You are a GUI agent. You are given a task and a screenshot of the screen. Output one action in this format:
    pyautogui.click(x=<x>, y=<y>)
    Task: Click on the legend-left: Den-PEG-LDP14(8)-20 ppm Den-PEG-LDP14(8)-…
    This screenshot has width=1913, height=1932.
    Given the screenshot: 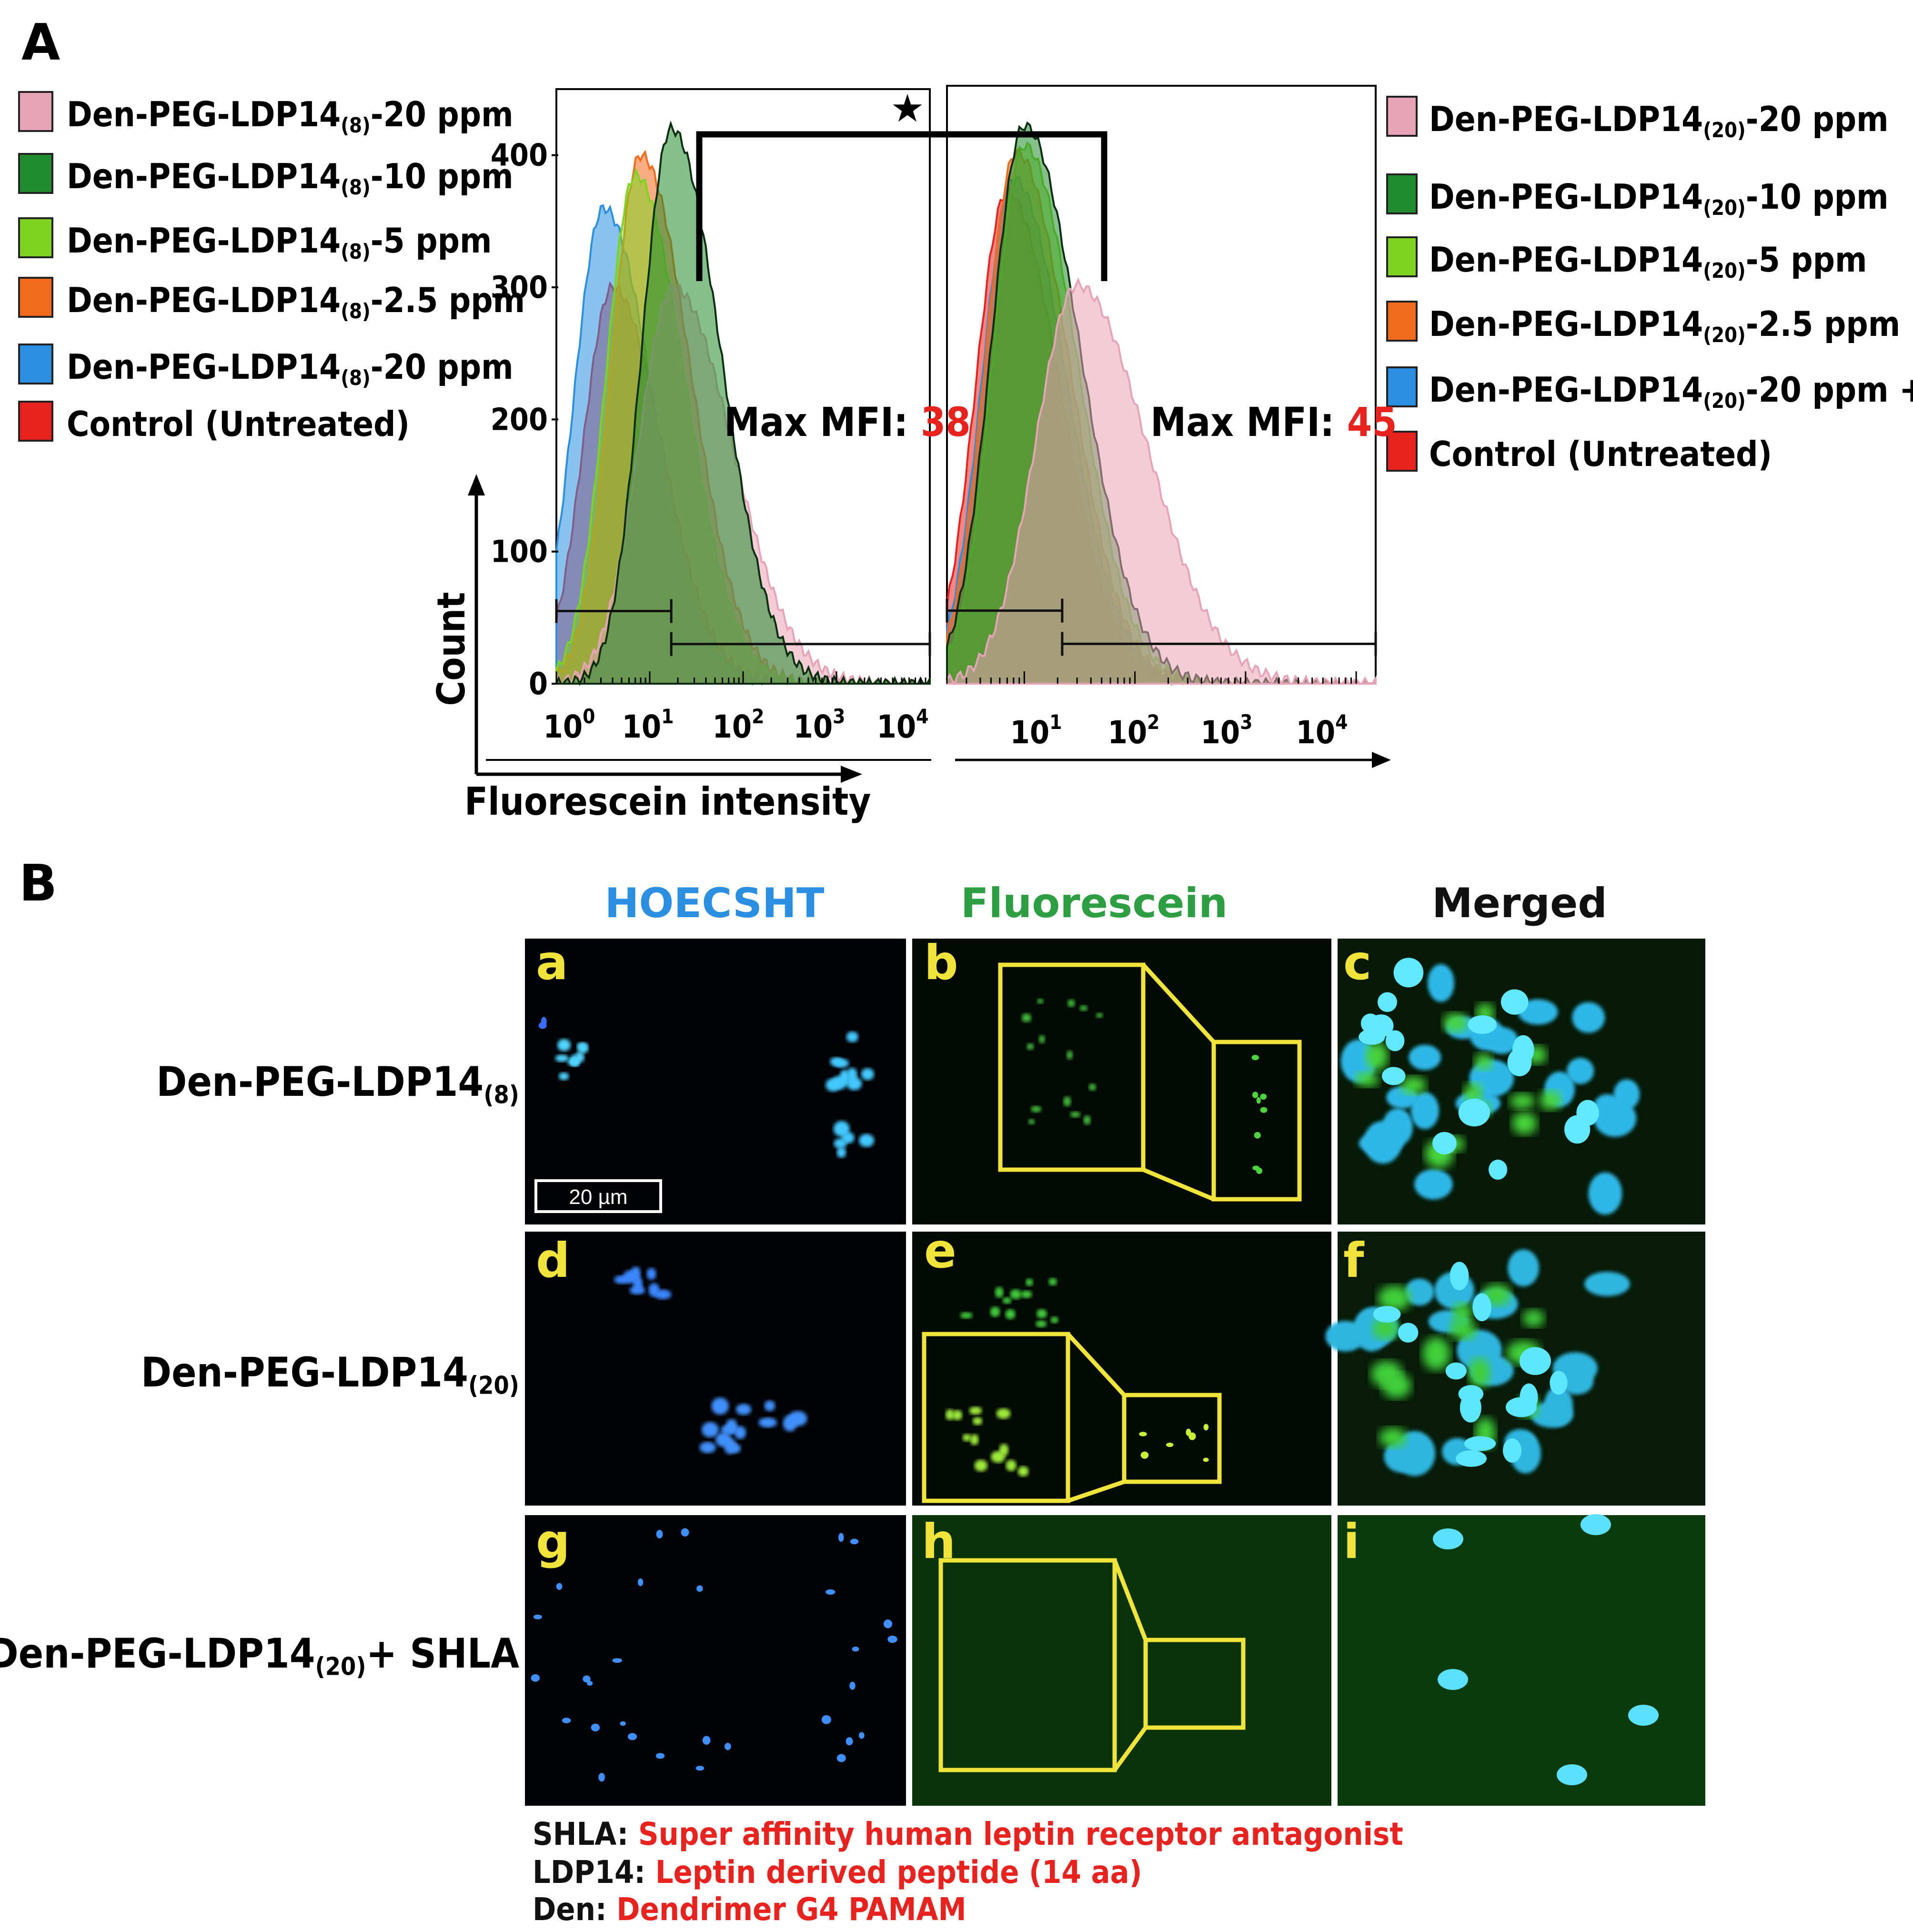 What is the action you would take?
    pyautogui.click(x=271, y=267)
    